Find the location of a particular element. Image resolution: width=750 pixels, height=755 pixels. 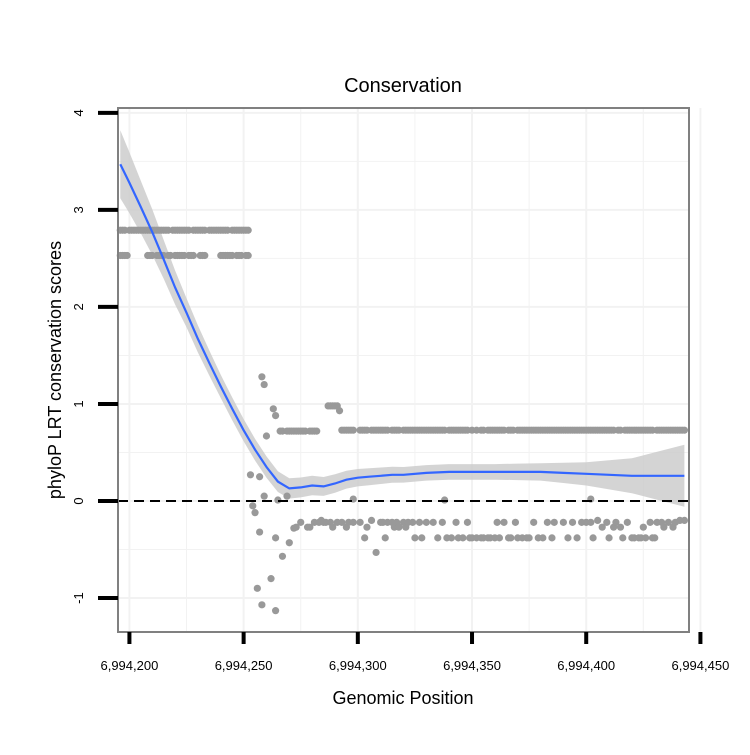

x-tick-label: 6,994,350 is located at coordinates (472, 665).